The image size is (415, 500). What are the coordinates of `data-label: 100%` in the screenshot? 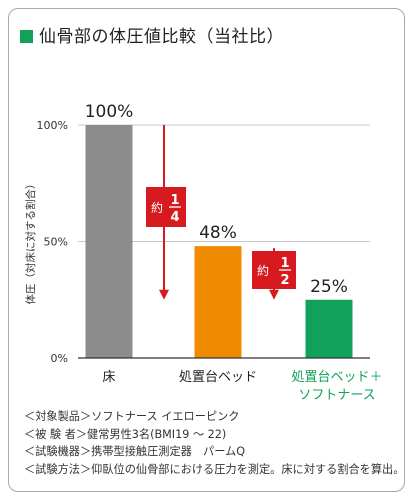 It's located at (109, 112).